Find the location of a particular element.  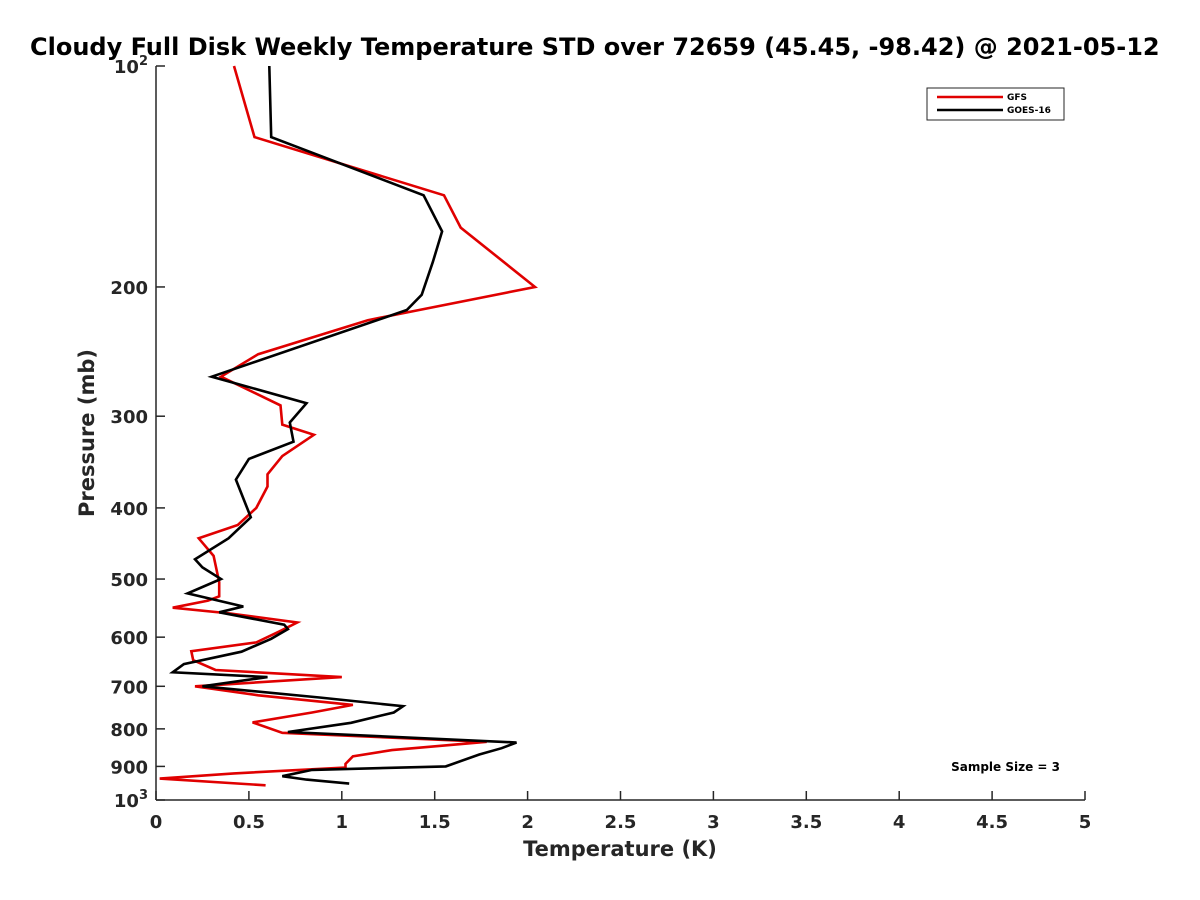

y-tick-label-exponent: 2 is located at coordinates (143, 61).